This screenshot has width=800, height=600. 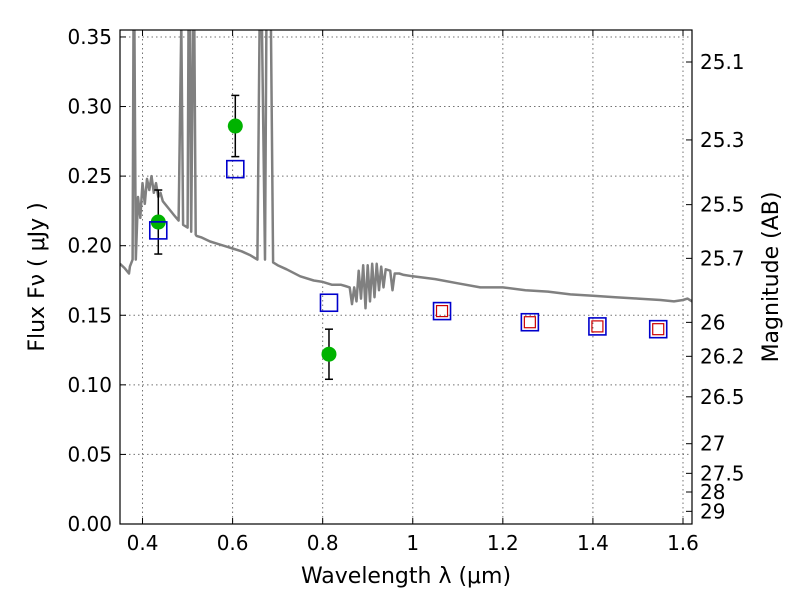 What do you see at coordinates (89, 37) in the screenshot?
I see `y-tick-label: 0.35` at bounding box center [89, 37].